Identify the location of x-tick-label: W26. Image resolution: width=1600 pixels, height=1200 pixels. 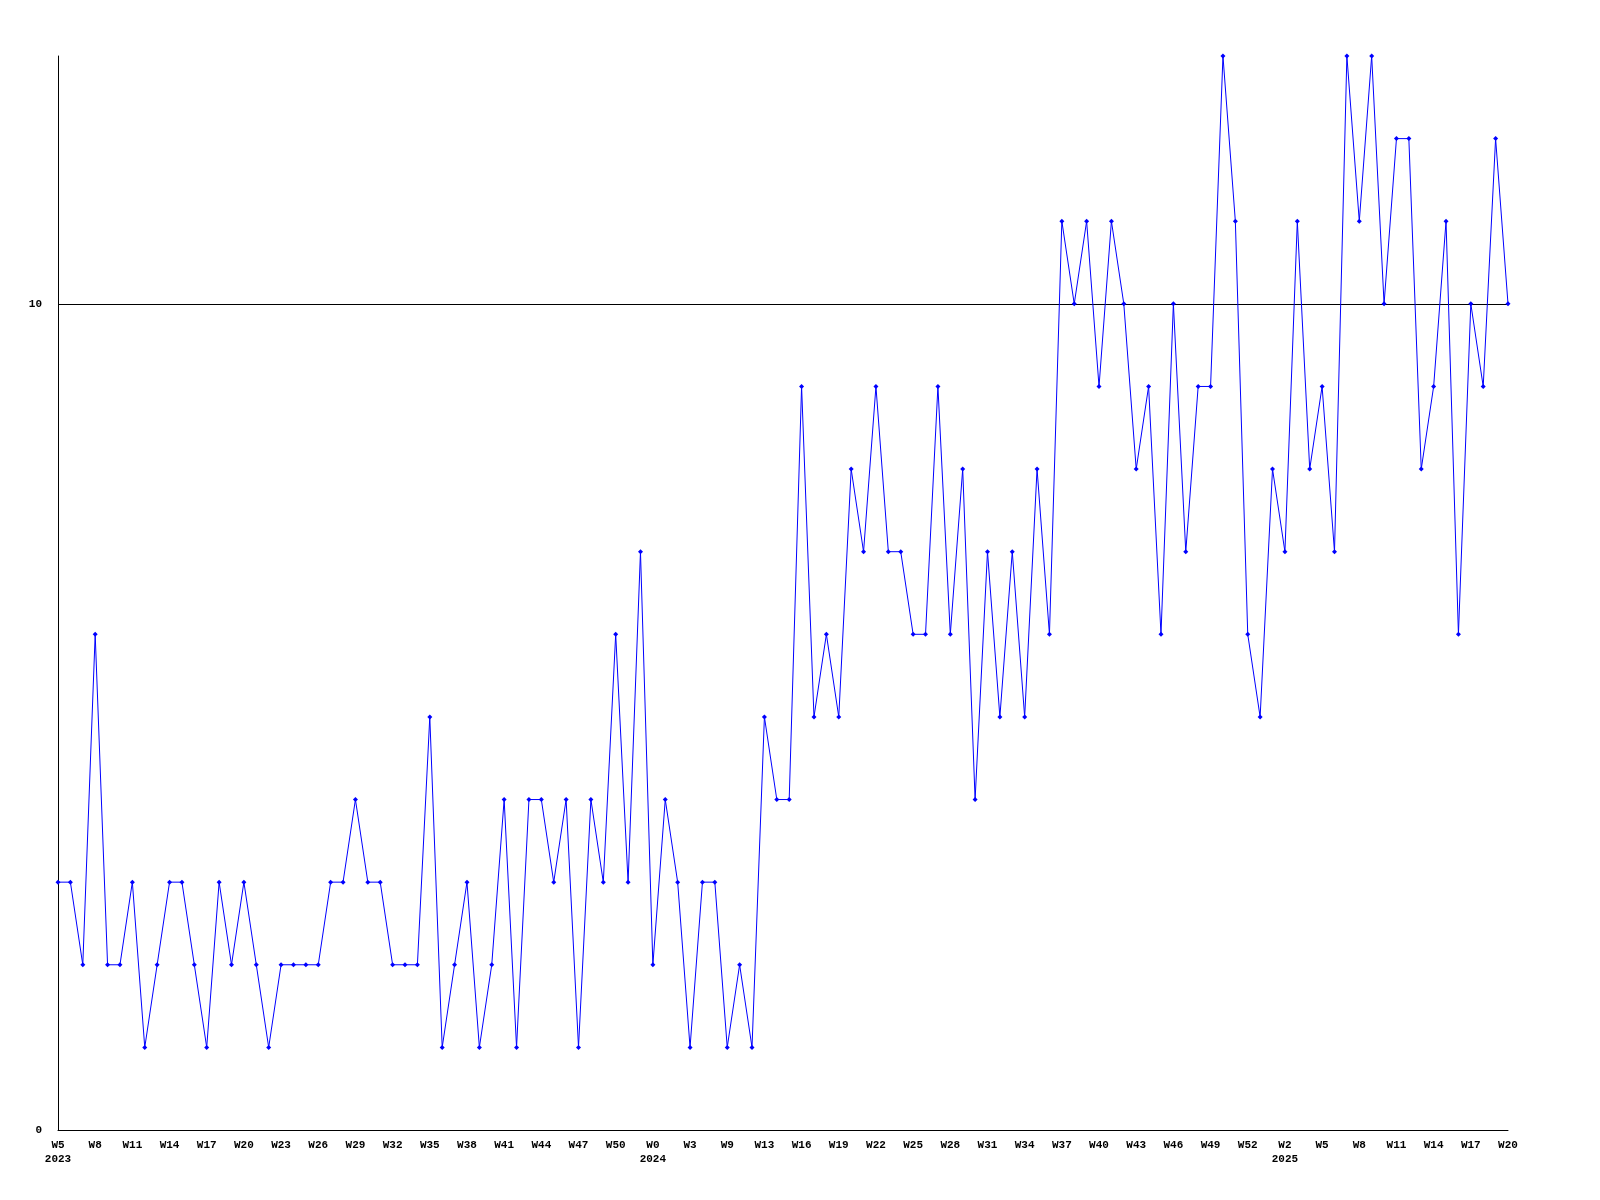
(318, 1145).